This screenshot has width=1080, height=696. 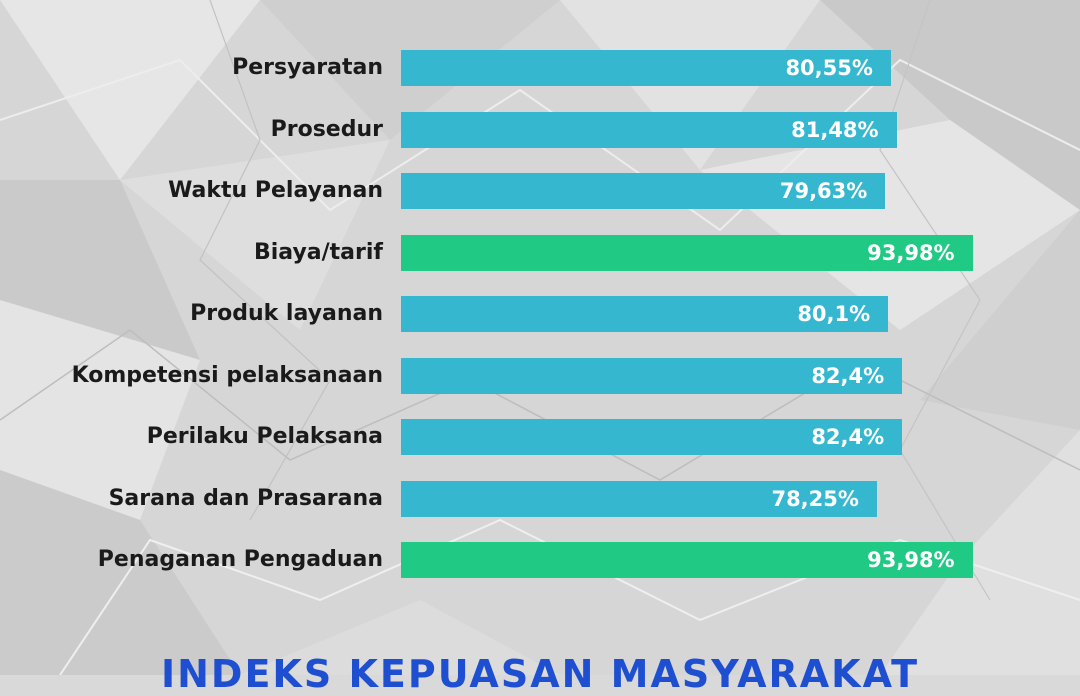 What do you see at coordinates (823, 191) in the screenshot?
I see `value-label: 79,63%` at bounding box center [823, 191].